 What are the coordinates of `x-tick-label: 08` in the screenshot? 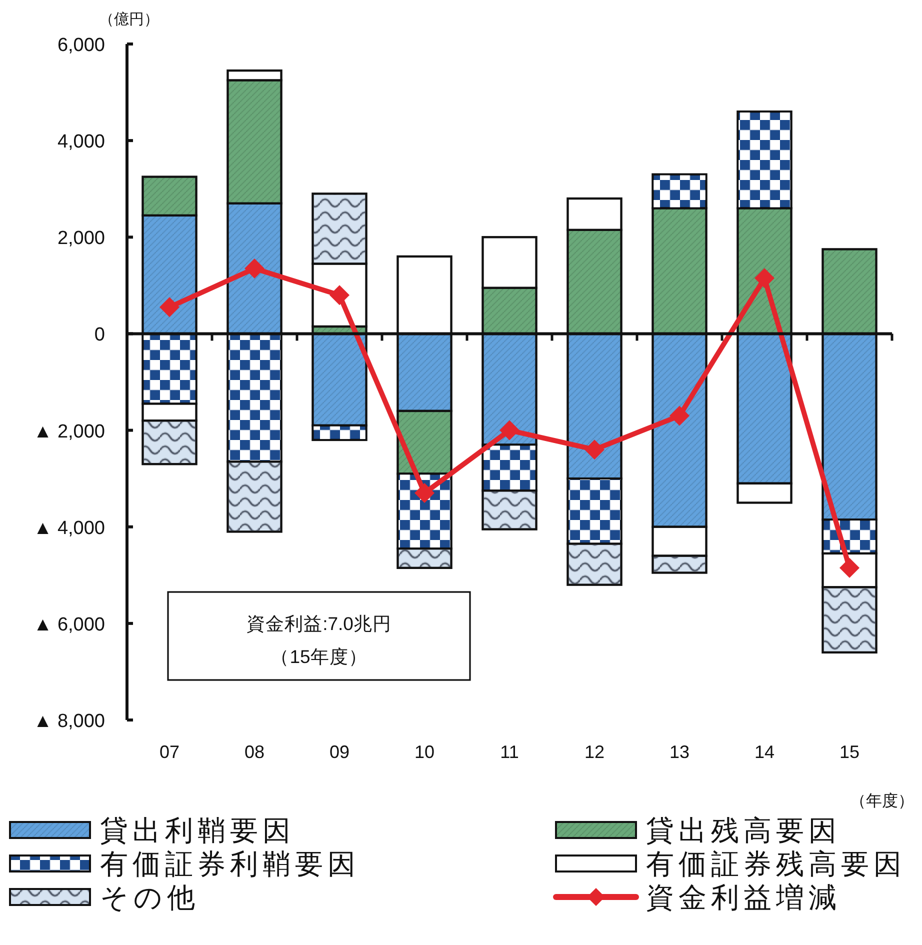 It's located at (254, 752).